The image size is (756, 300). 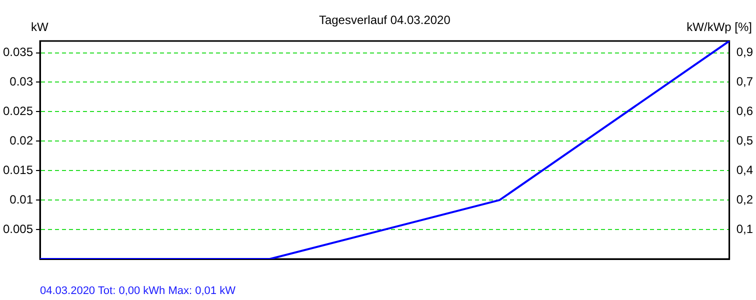 I want to click on y-tick-label: 0.005, so click(x=18, y=229).